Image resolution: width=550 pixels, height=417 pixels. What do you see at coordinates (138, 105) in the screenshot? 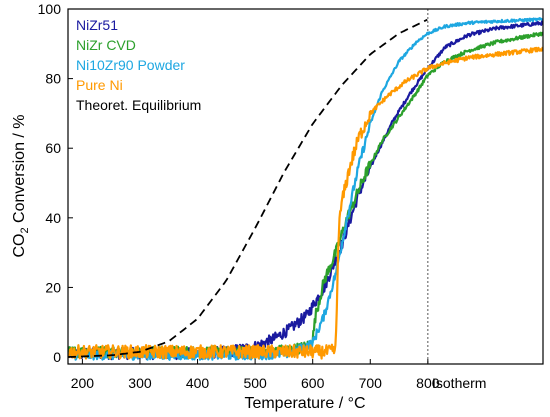
I see `legend-entry-4: Theoret. Equilibrium` at bounding box center [138, 105].